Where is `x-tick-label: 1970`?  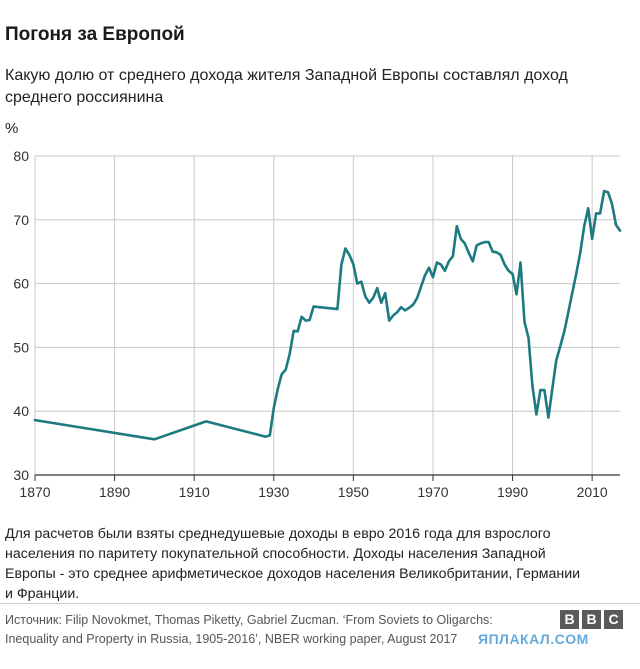 x-tick-label: 1970 is located at coordinates (432, 492).